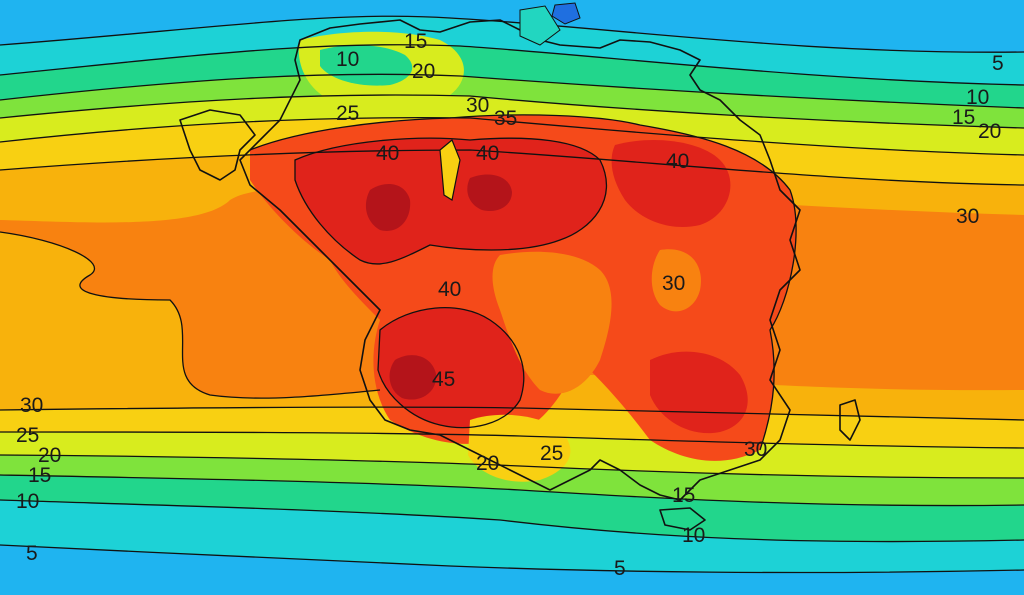  I want to click on label-south-20: 20, so click(487, 463).